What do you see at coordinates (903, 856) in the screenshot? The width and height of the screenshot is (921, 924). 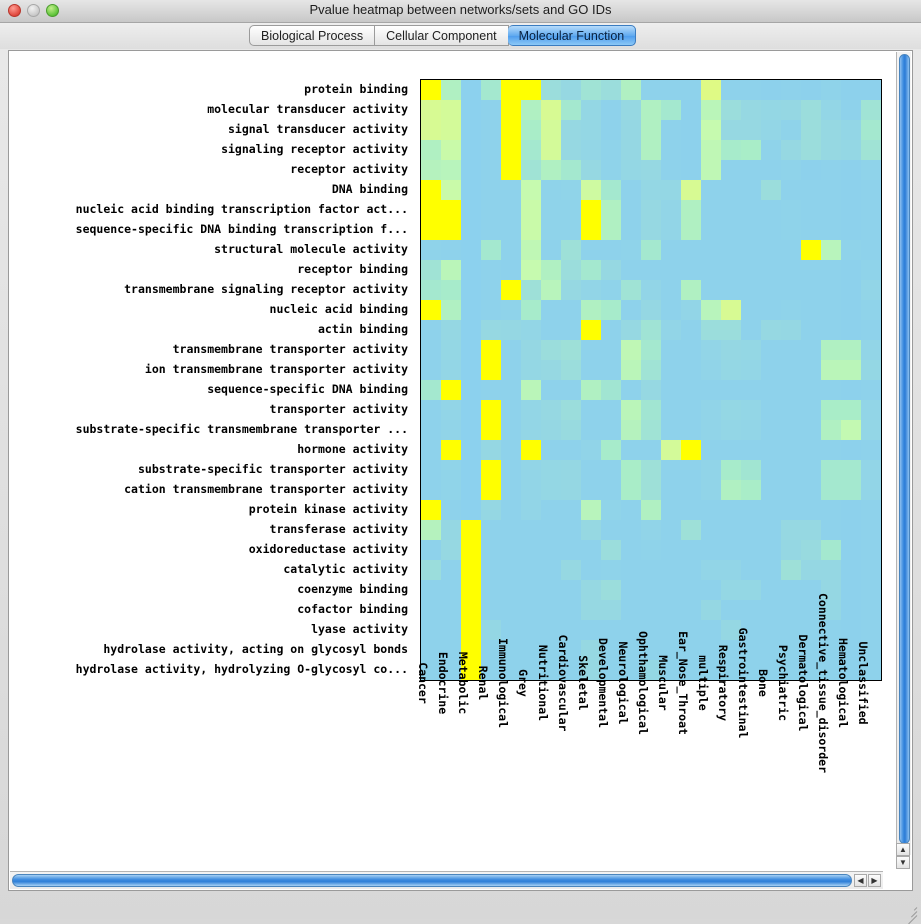 I see `vertical-scrollbar-buttons: ▲ ▼` at bounding box center [903, 856].